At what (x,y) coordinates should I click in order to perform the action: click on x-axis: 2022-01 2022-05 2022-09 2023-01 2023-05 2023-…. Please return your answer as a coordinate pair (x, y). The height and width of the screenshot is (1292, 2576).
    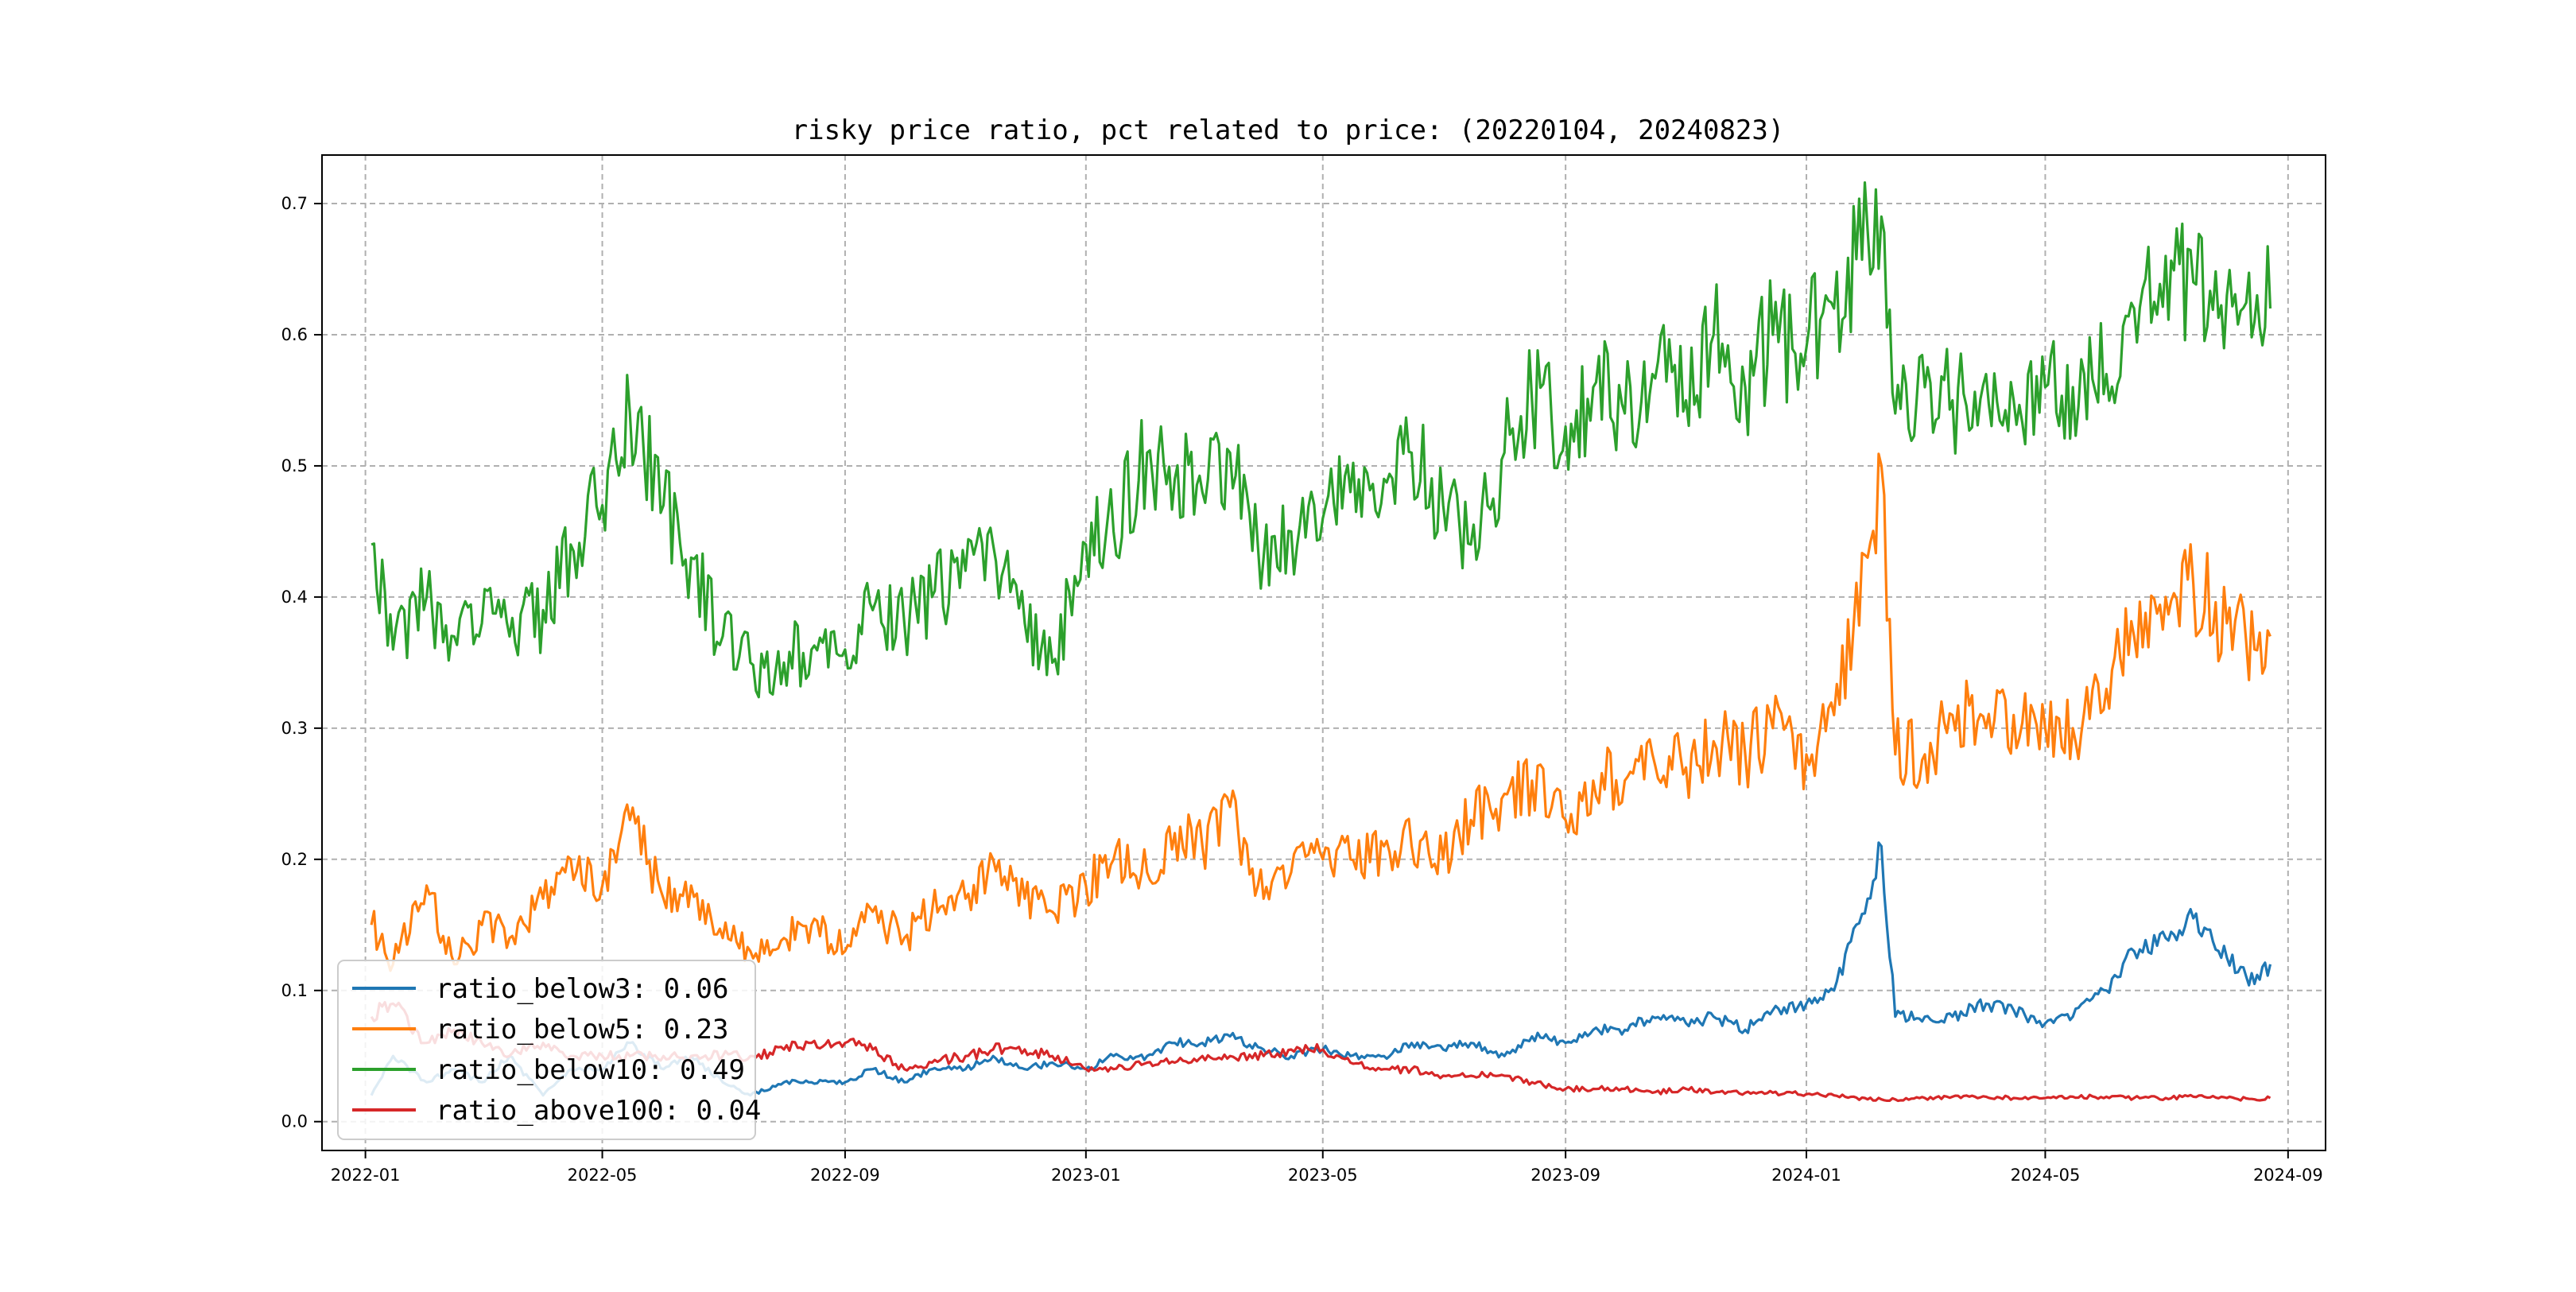
    Looking at the image, I should click on (1327, 1168).